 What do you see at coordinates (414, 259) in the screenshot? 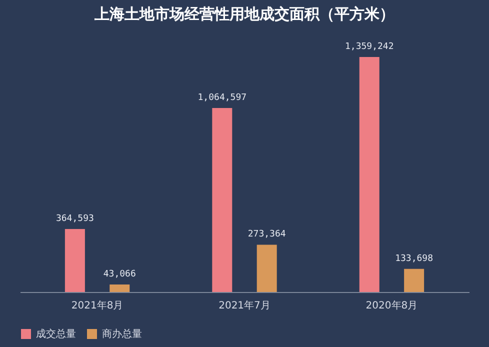
I see `data-label: 133,698` at bounding box center [414, 259].